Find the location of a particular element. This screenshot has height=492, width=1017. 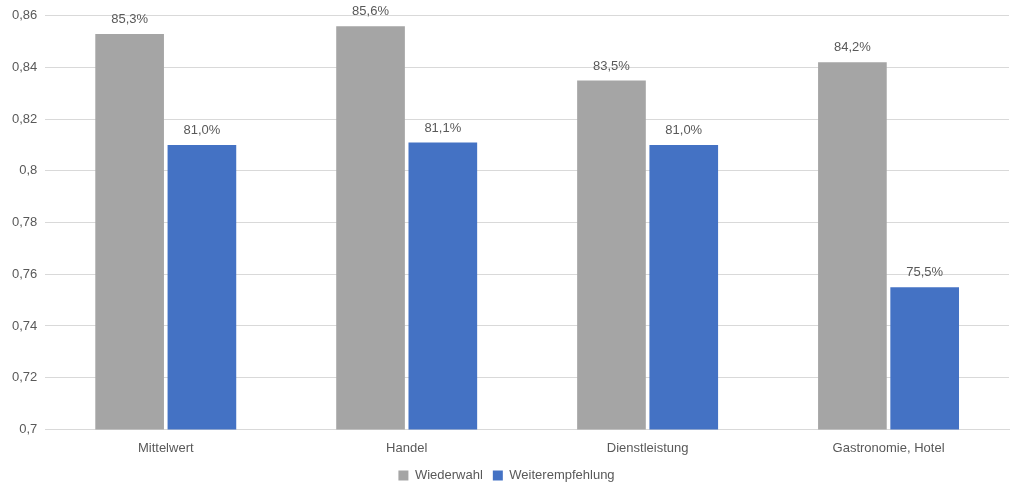

y-tick-label: 0,7 is located at coordinates (28, 428).